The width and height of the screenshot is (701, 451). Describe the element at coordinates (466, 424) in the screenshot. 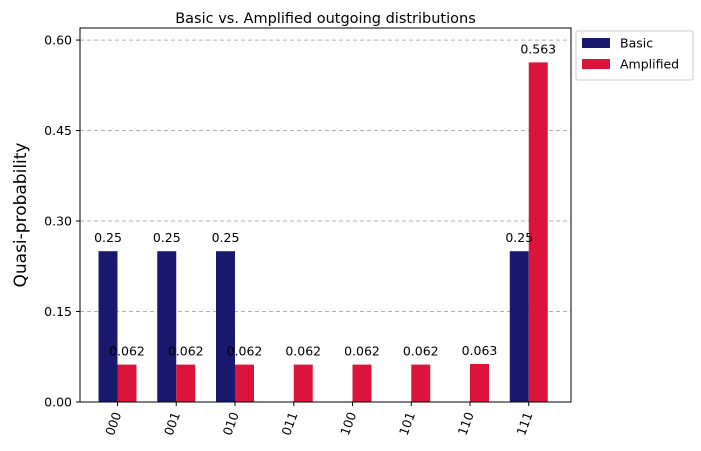

I see `x-tick-label: 110` at that location.